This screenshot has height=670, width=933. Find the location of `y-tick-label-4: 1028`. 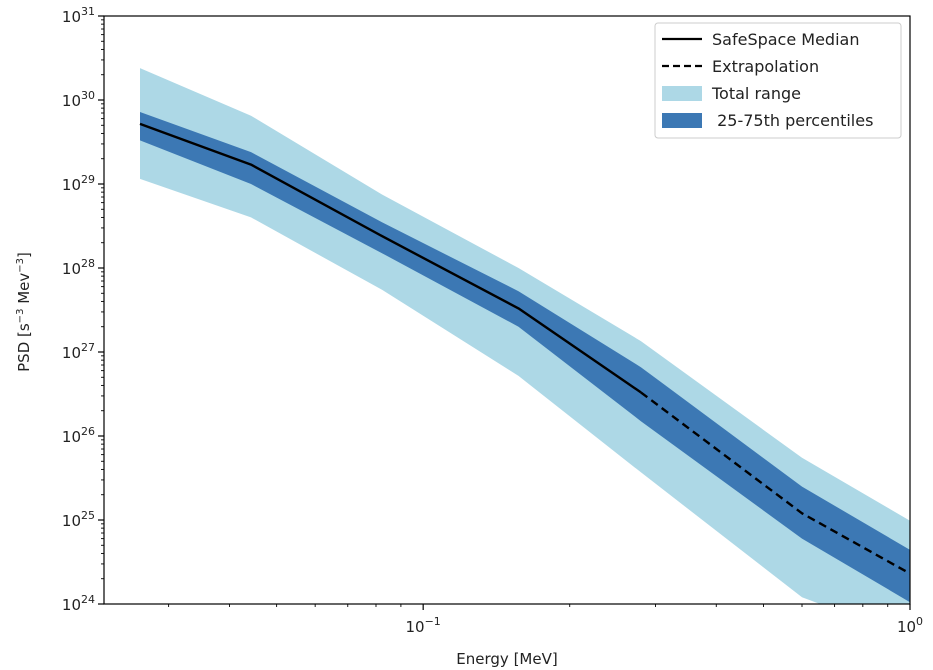

y-tick-label-4: 1028 is located at coordinates (78, 267).